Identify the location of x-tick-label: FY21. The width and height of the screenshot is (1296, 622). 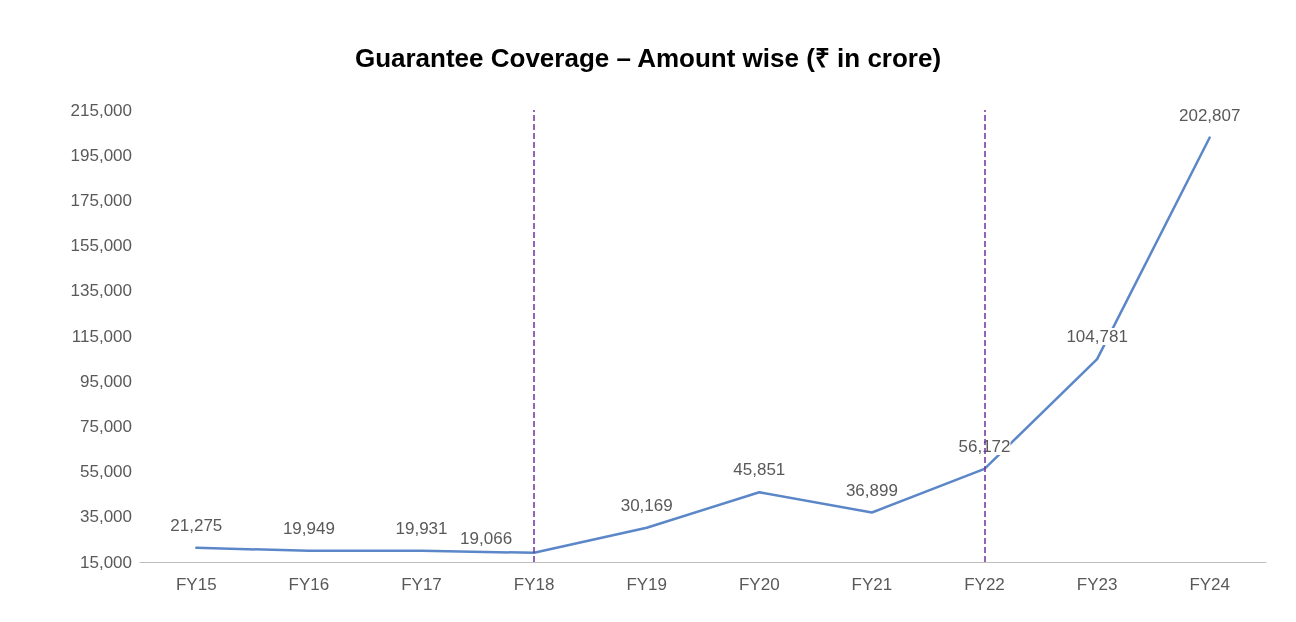
(872, 584).